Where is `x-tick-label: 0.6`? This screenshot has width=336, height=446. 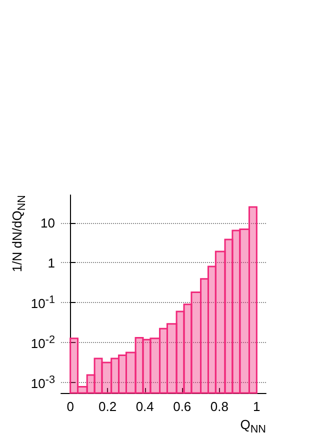 x-tick-label: 0.6 is located at coordinates (182, 406).